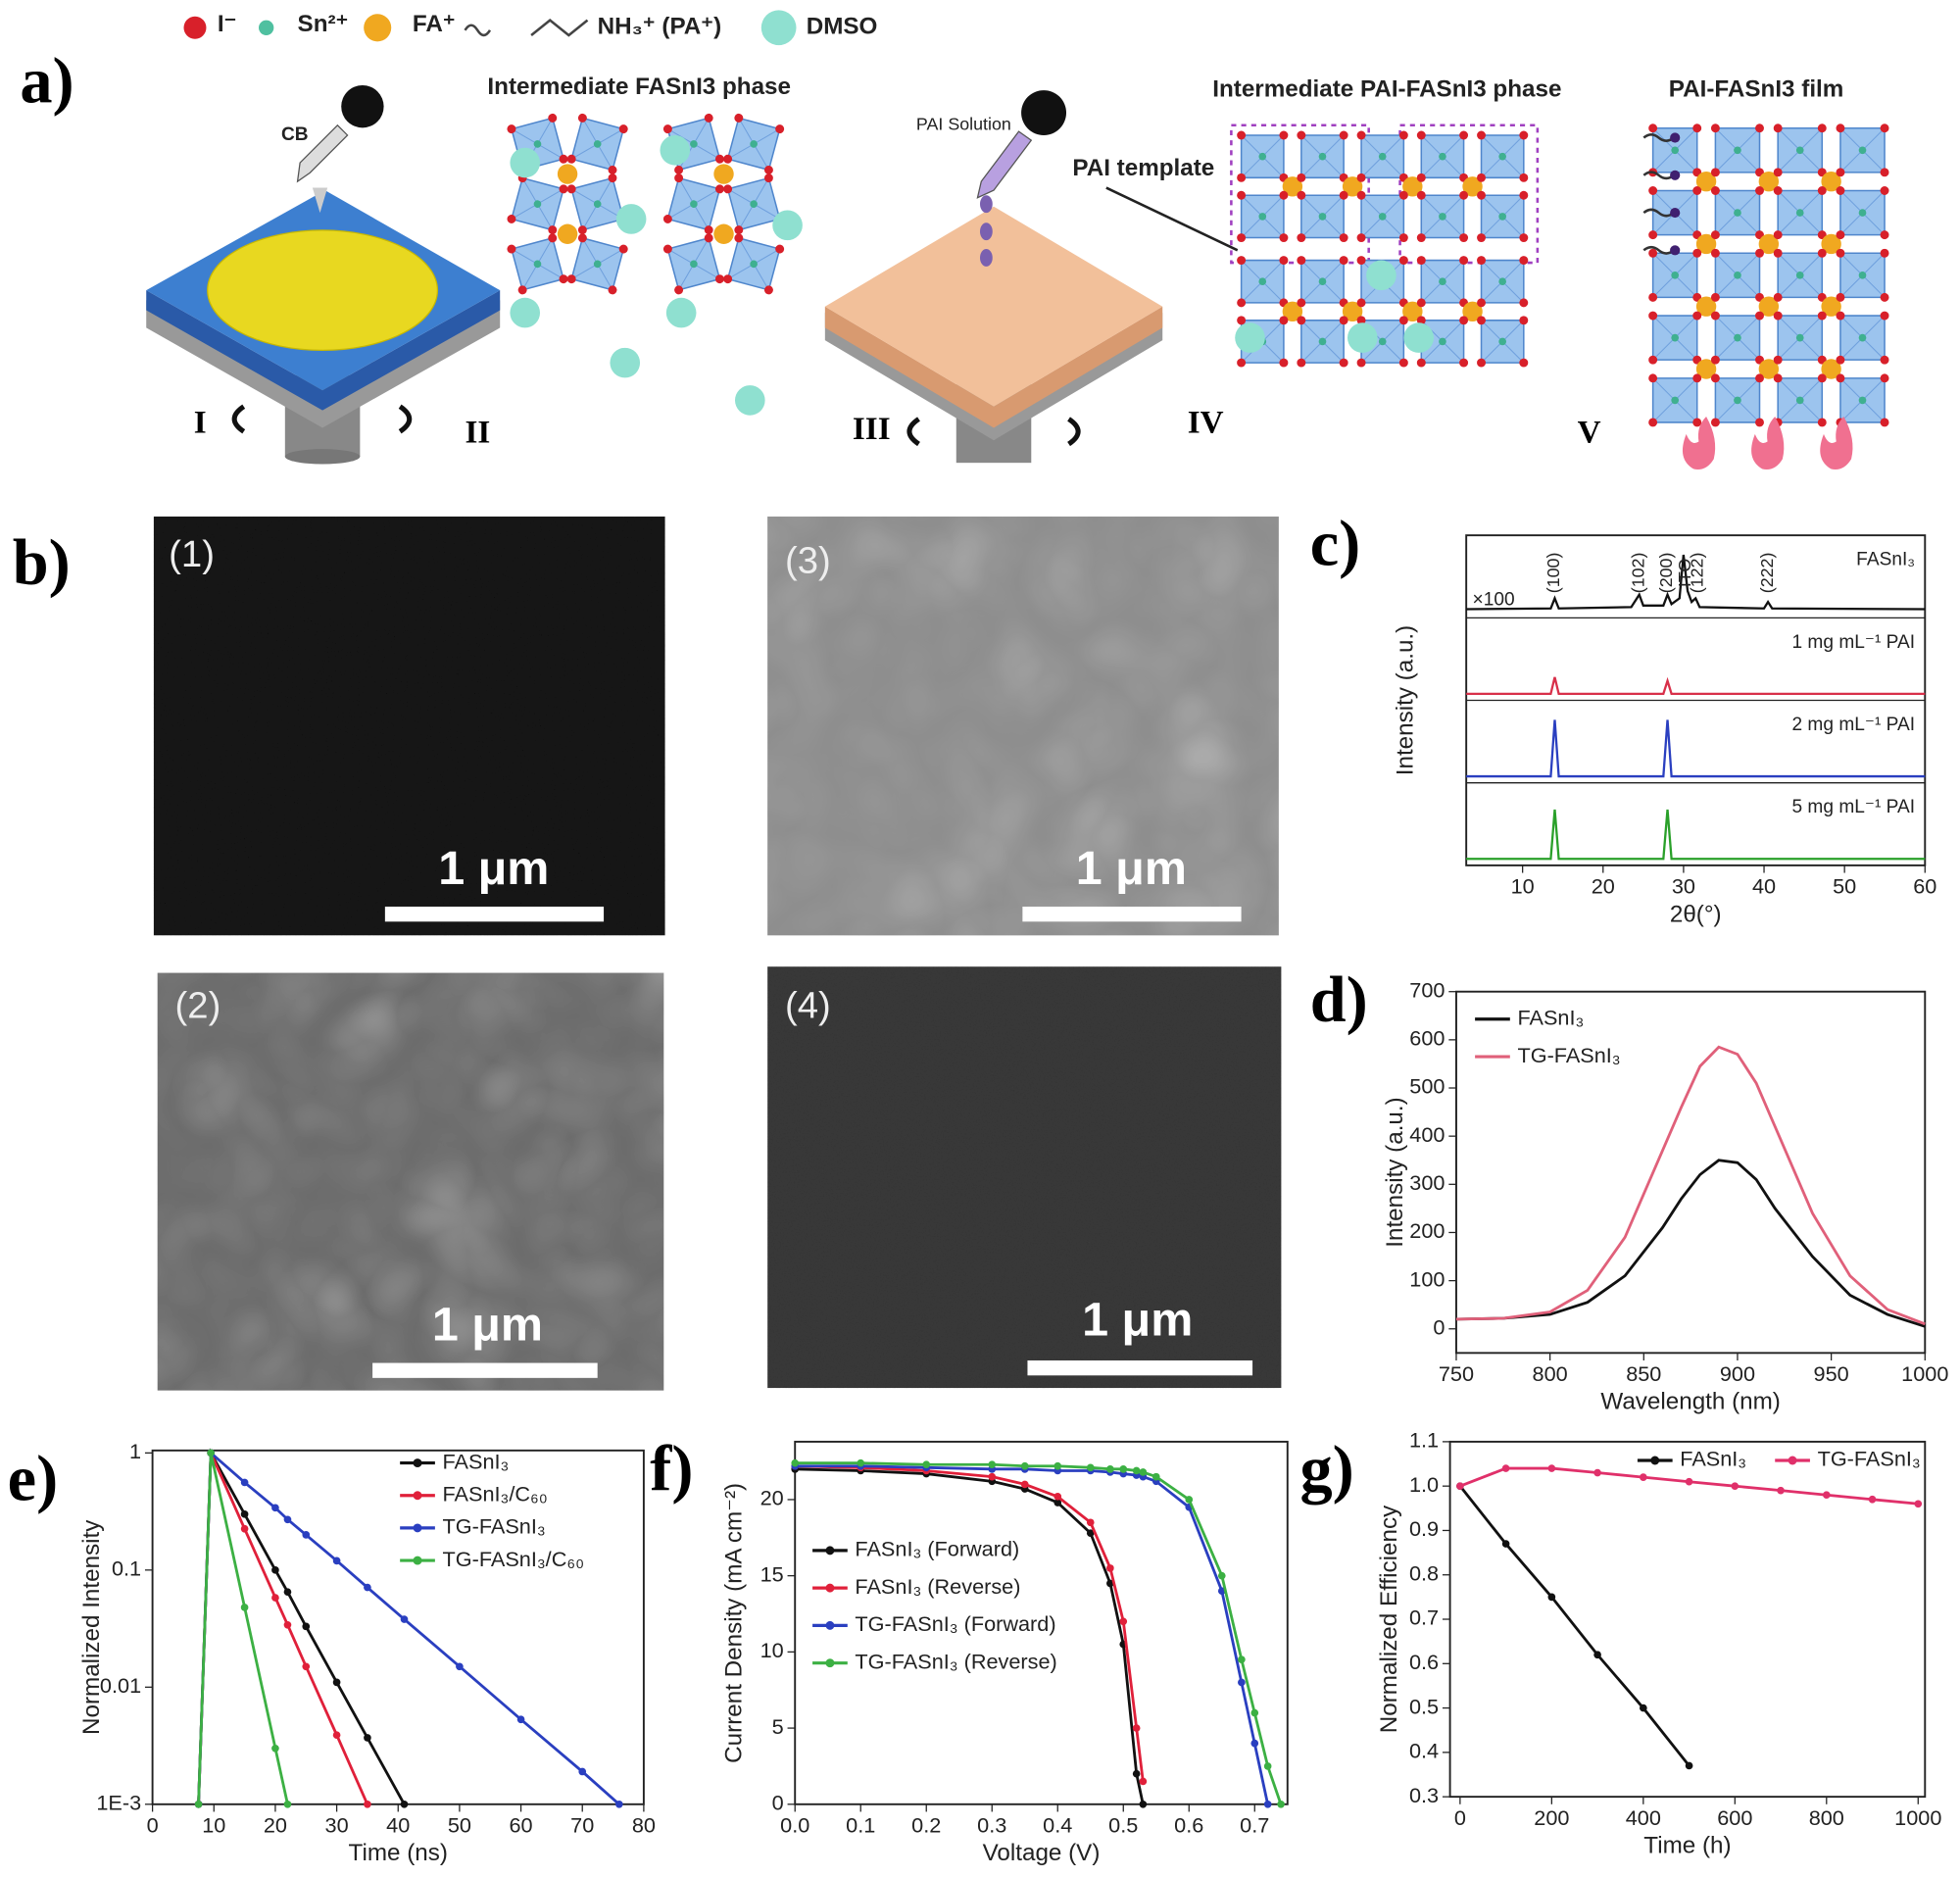 The height and width of the screenshot is (1877, 1960). Describe the element at coordinates (1198, 291) in the screenshot. I see `lattices` at that location.